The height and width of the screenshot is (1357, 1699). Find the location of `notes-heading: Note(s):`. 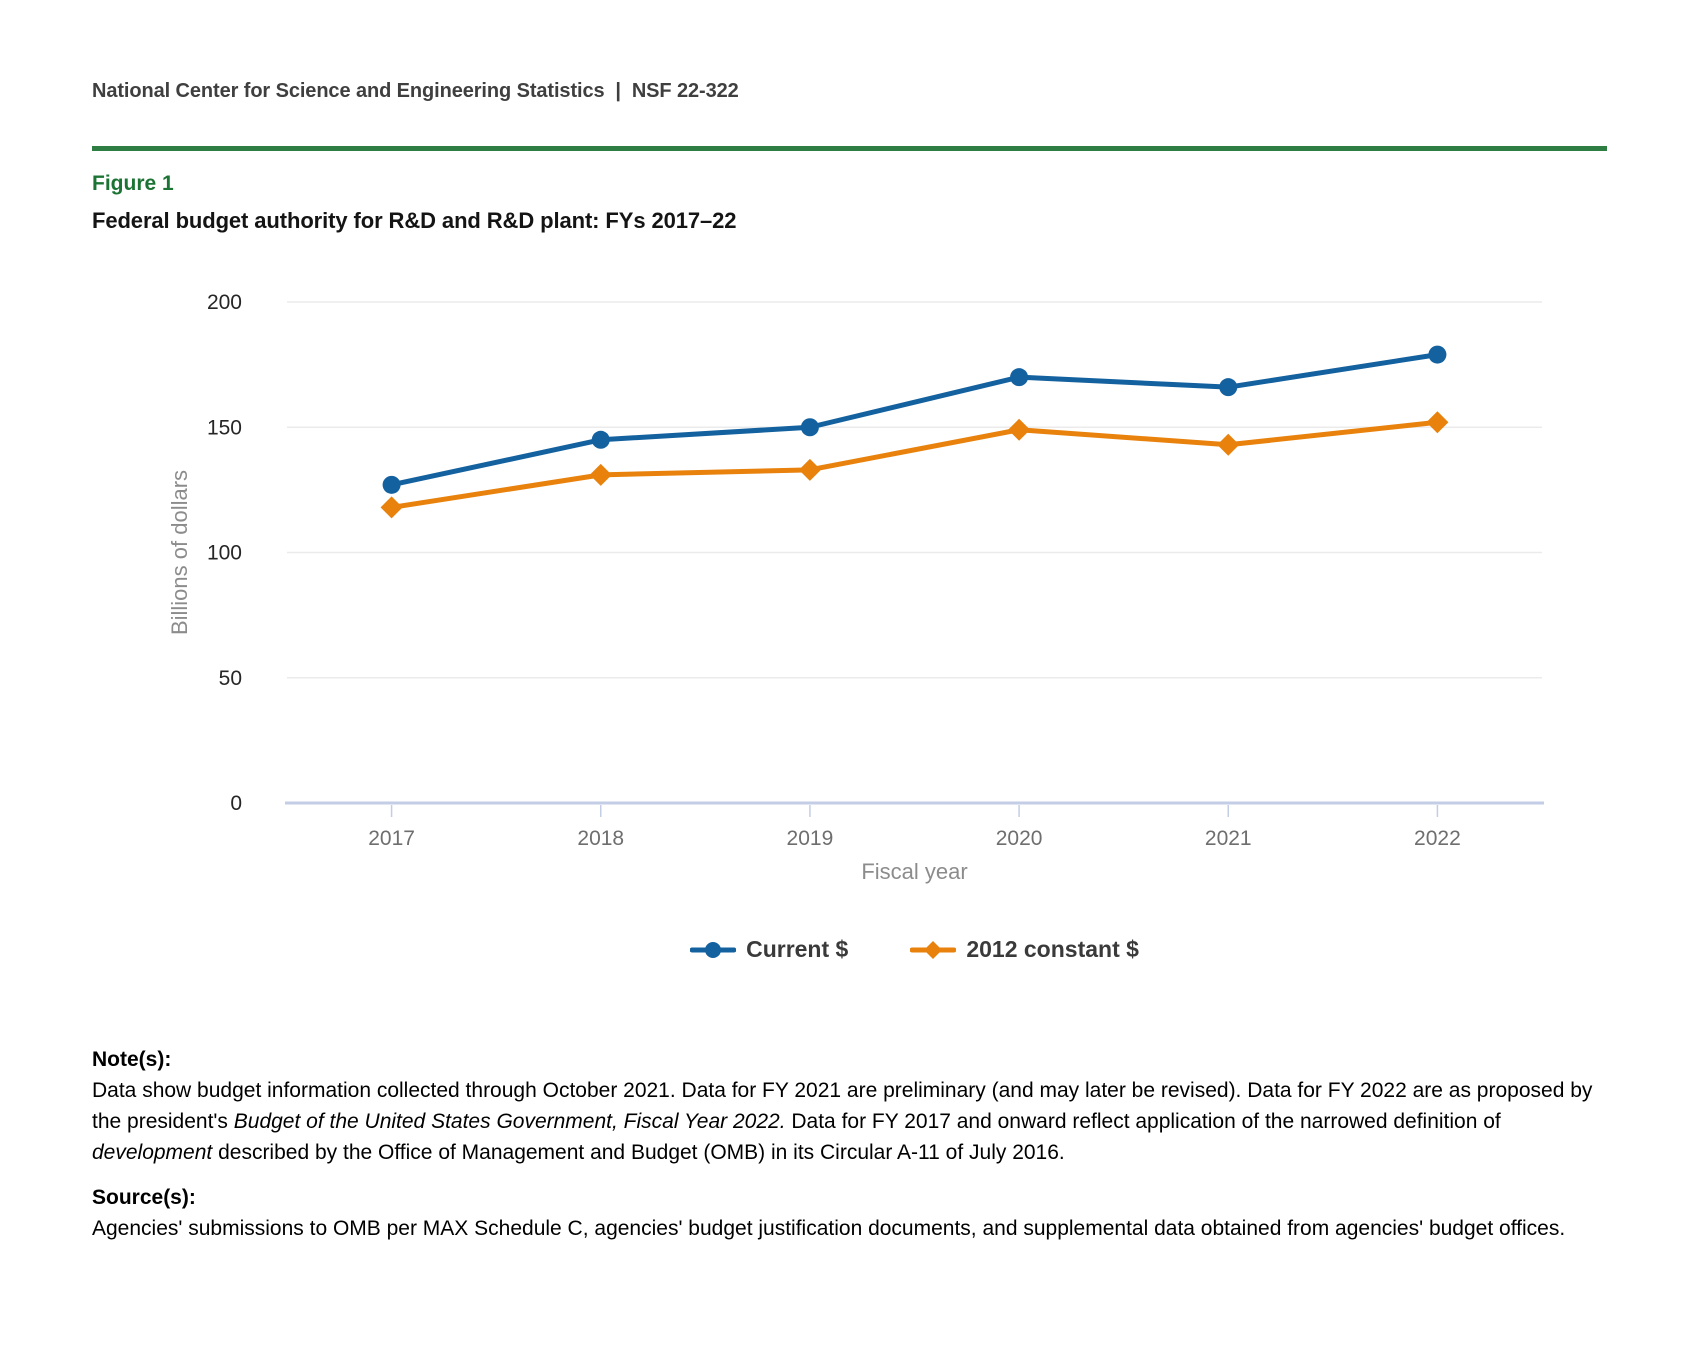

notes-heading: Note(s): is located at coordinates (132, 1059).